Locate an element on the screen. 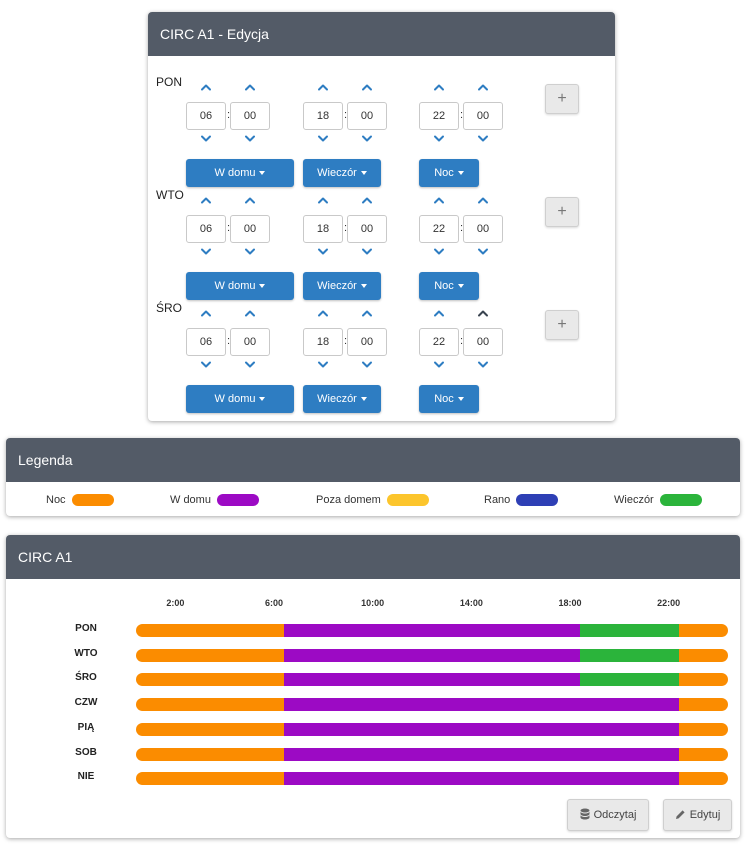  read-button: Odczytaj is located at coordinates (608, 815).